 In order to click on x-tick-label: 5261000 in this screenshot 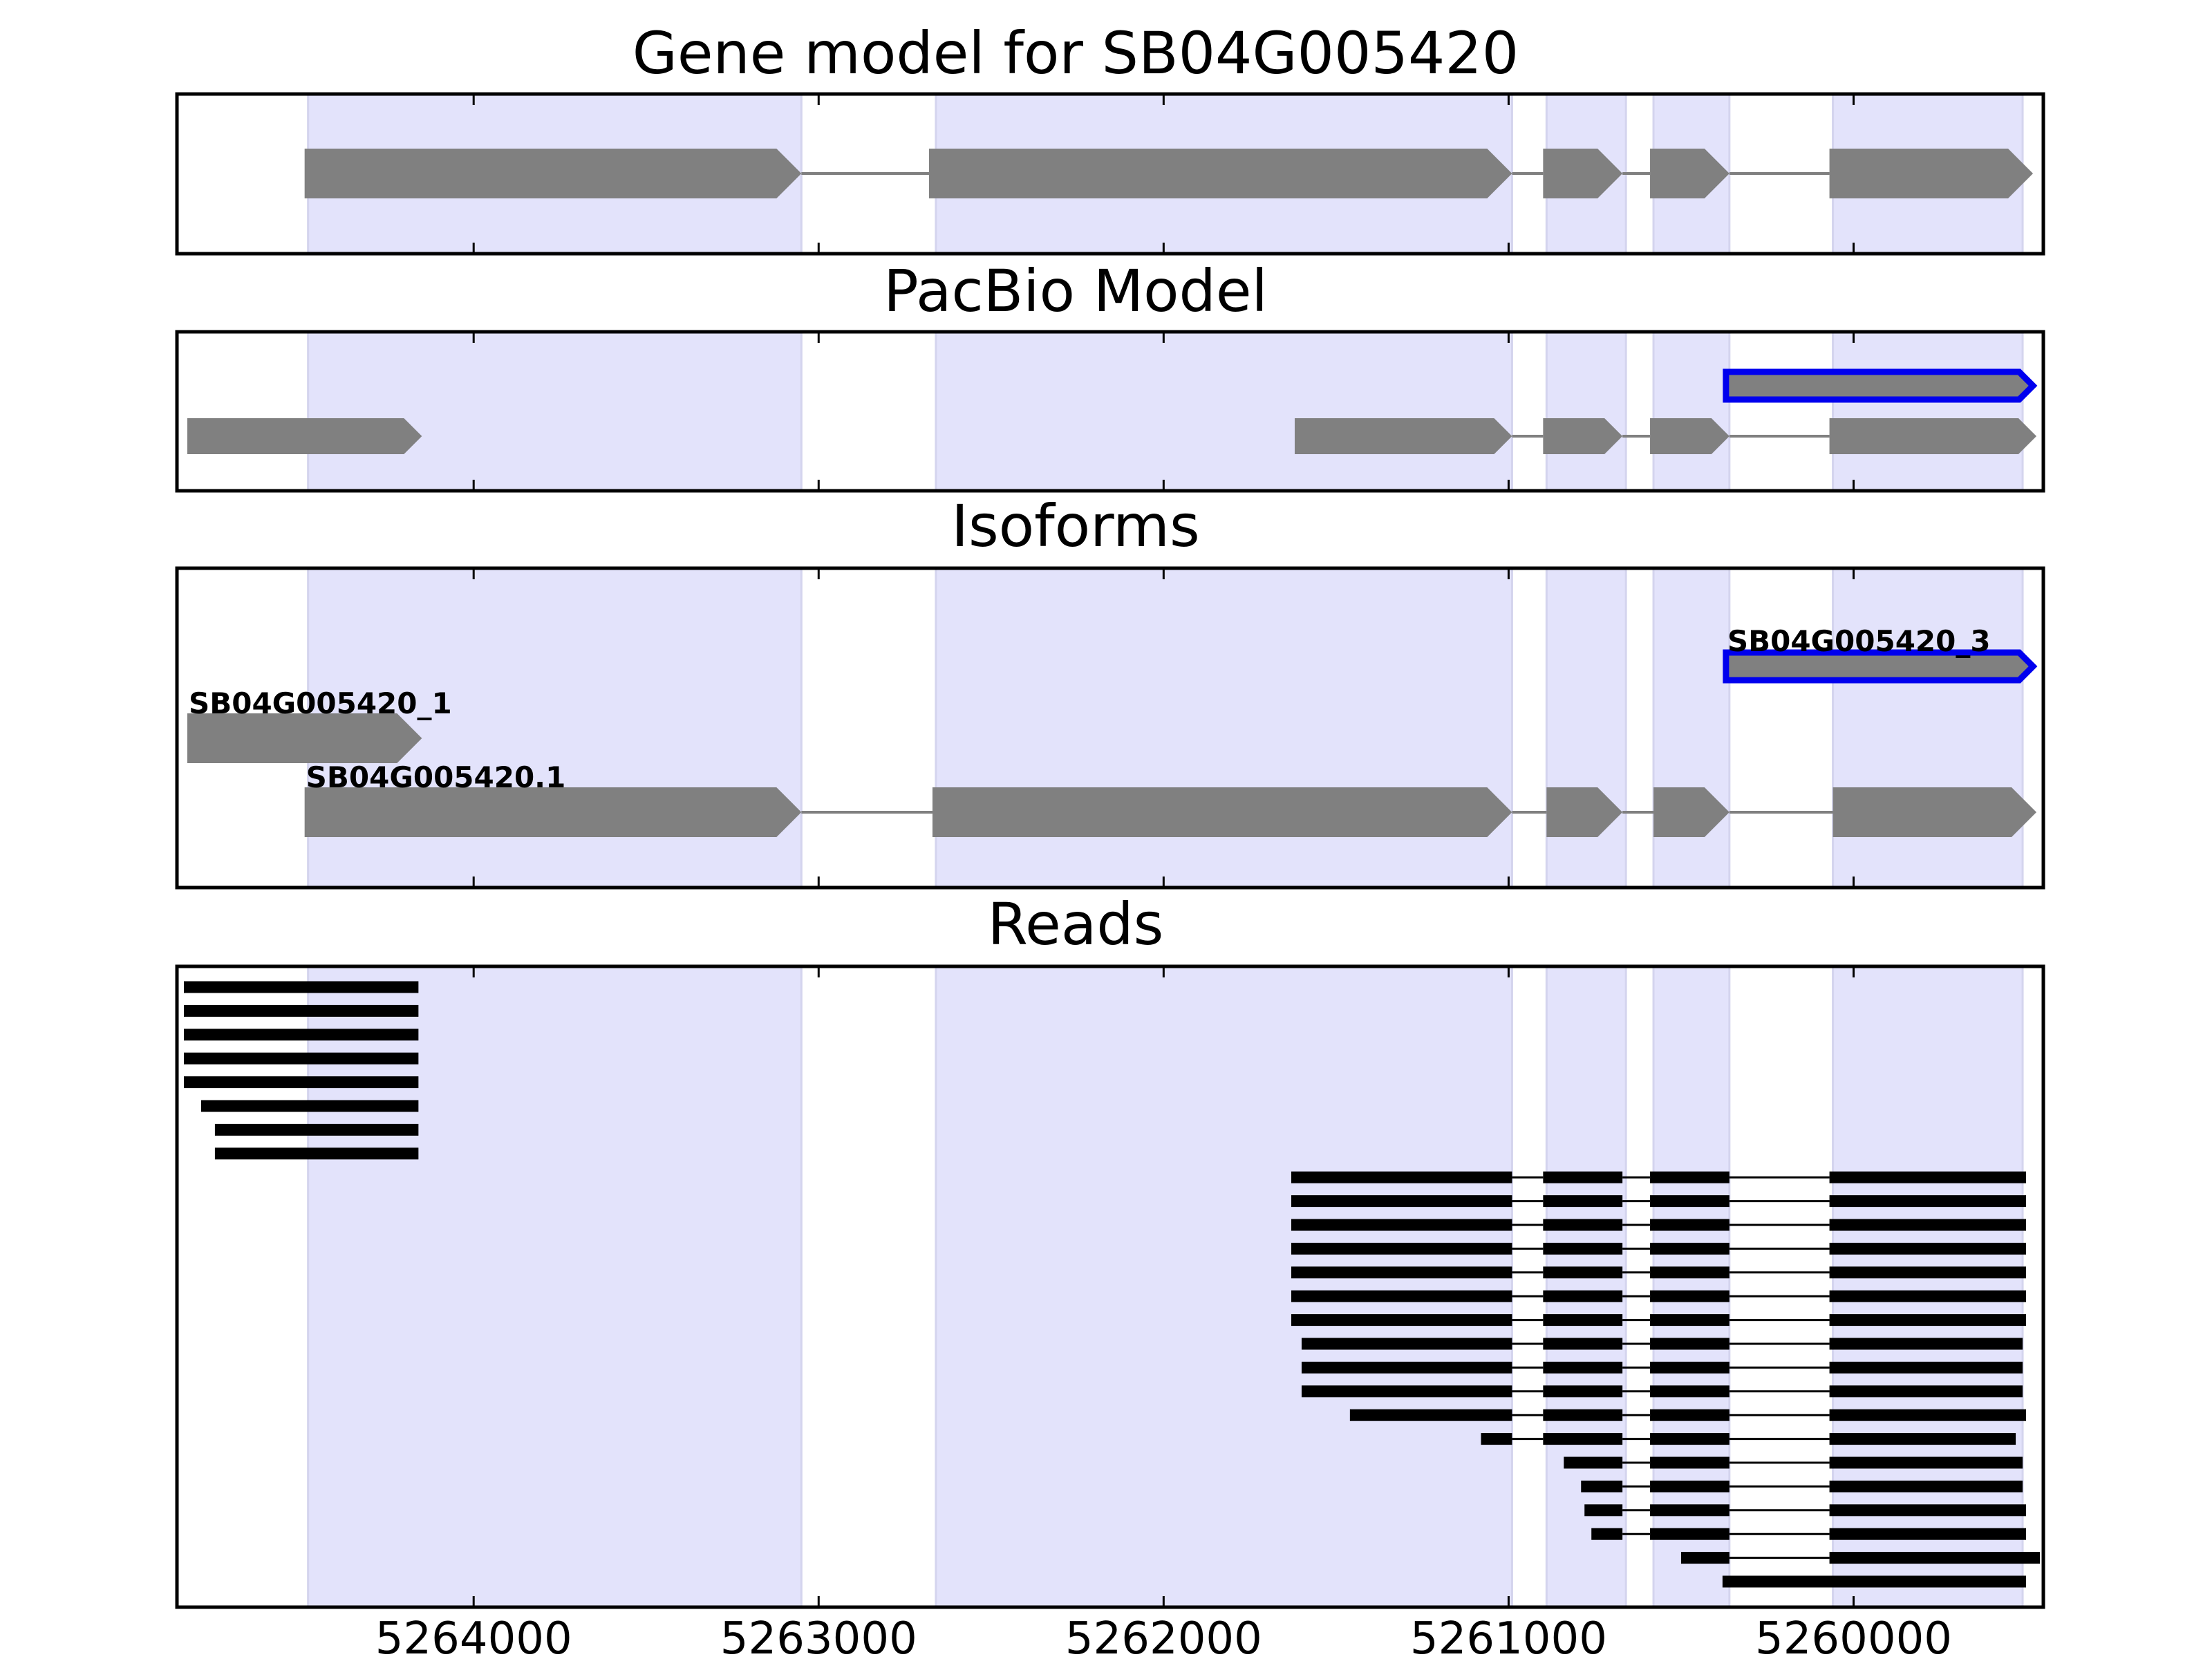, I will do `click(1508, 1636)`.